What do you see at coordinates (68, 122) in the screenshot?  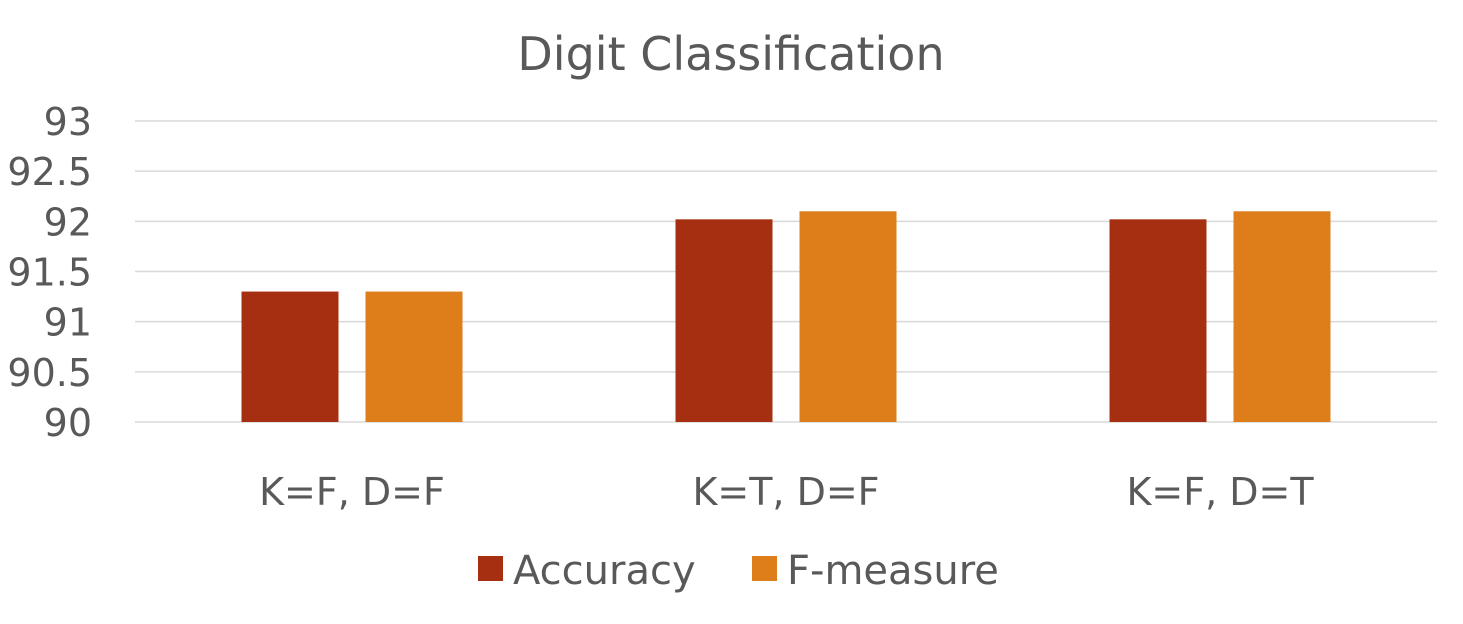 I see `y-tick-label: 93` at bounding box center [68, 122].